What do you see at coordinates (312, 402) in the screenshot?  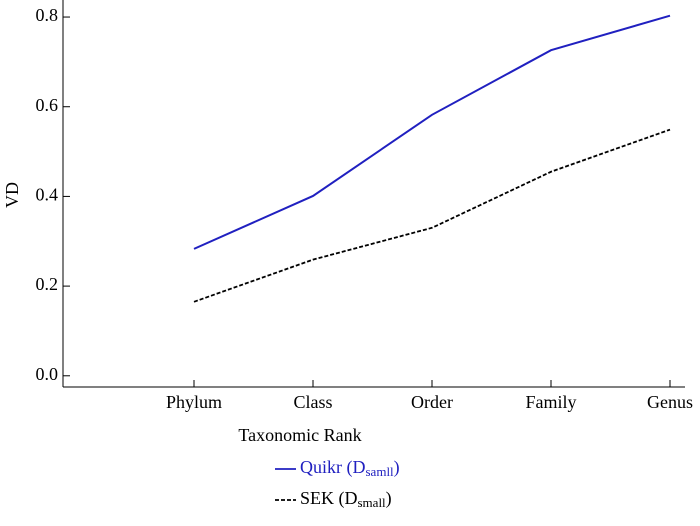 I see `x-tick-label: Class` at bounding box center [312, 402].